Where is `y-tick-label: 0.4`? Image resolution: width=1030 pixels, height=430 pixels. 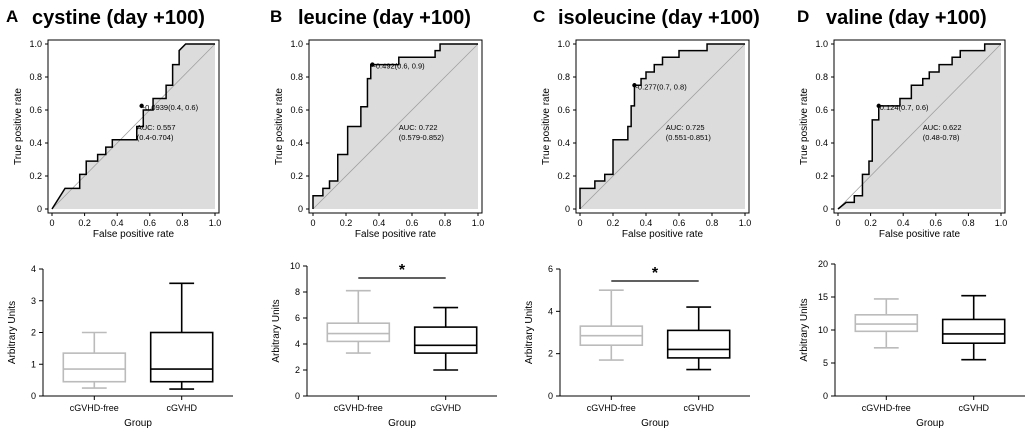 y-tick-label: 0.4 is located at coordinates (563, 143).